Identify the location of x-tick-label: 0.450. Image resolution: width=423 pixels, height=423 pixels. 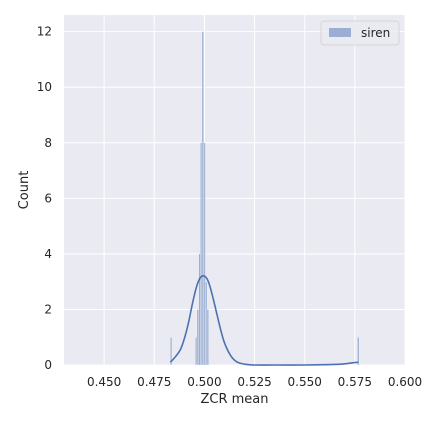
(104, 382).